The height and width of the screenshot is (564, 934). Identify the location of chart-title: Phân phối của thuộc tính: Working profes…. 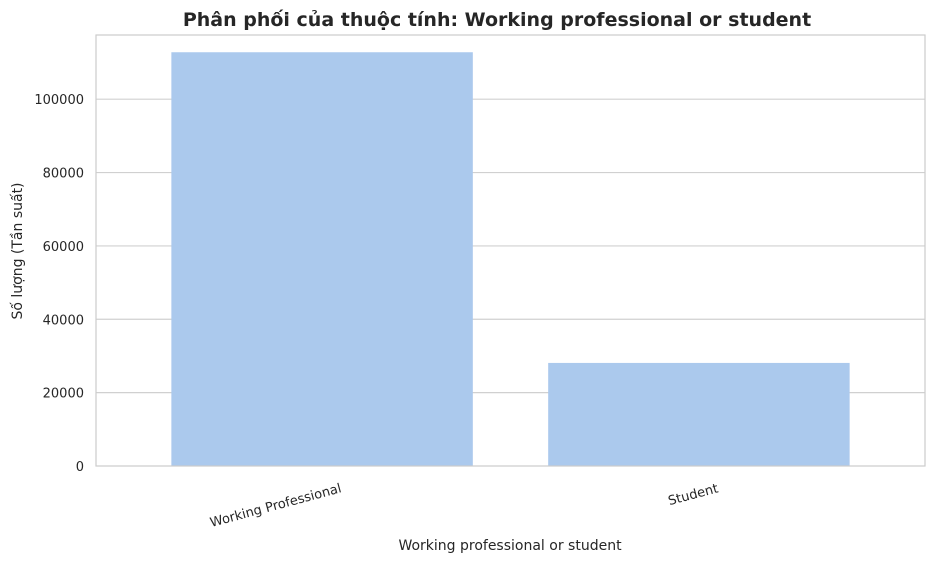
(497, 19).